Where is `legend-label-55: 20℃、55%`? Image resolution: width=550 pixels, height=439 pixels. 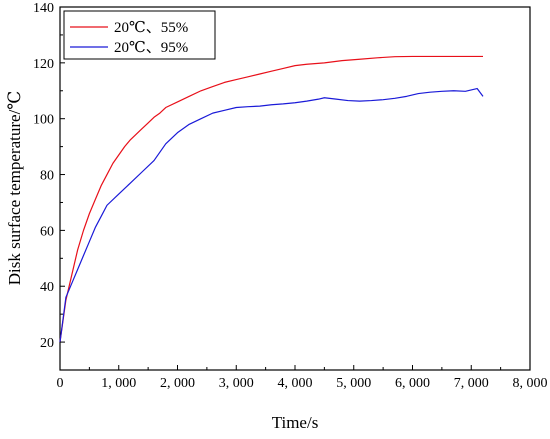 legend-label-55: 20℃、55% is located at coordinates (151, 28).